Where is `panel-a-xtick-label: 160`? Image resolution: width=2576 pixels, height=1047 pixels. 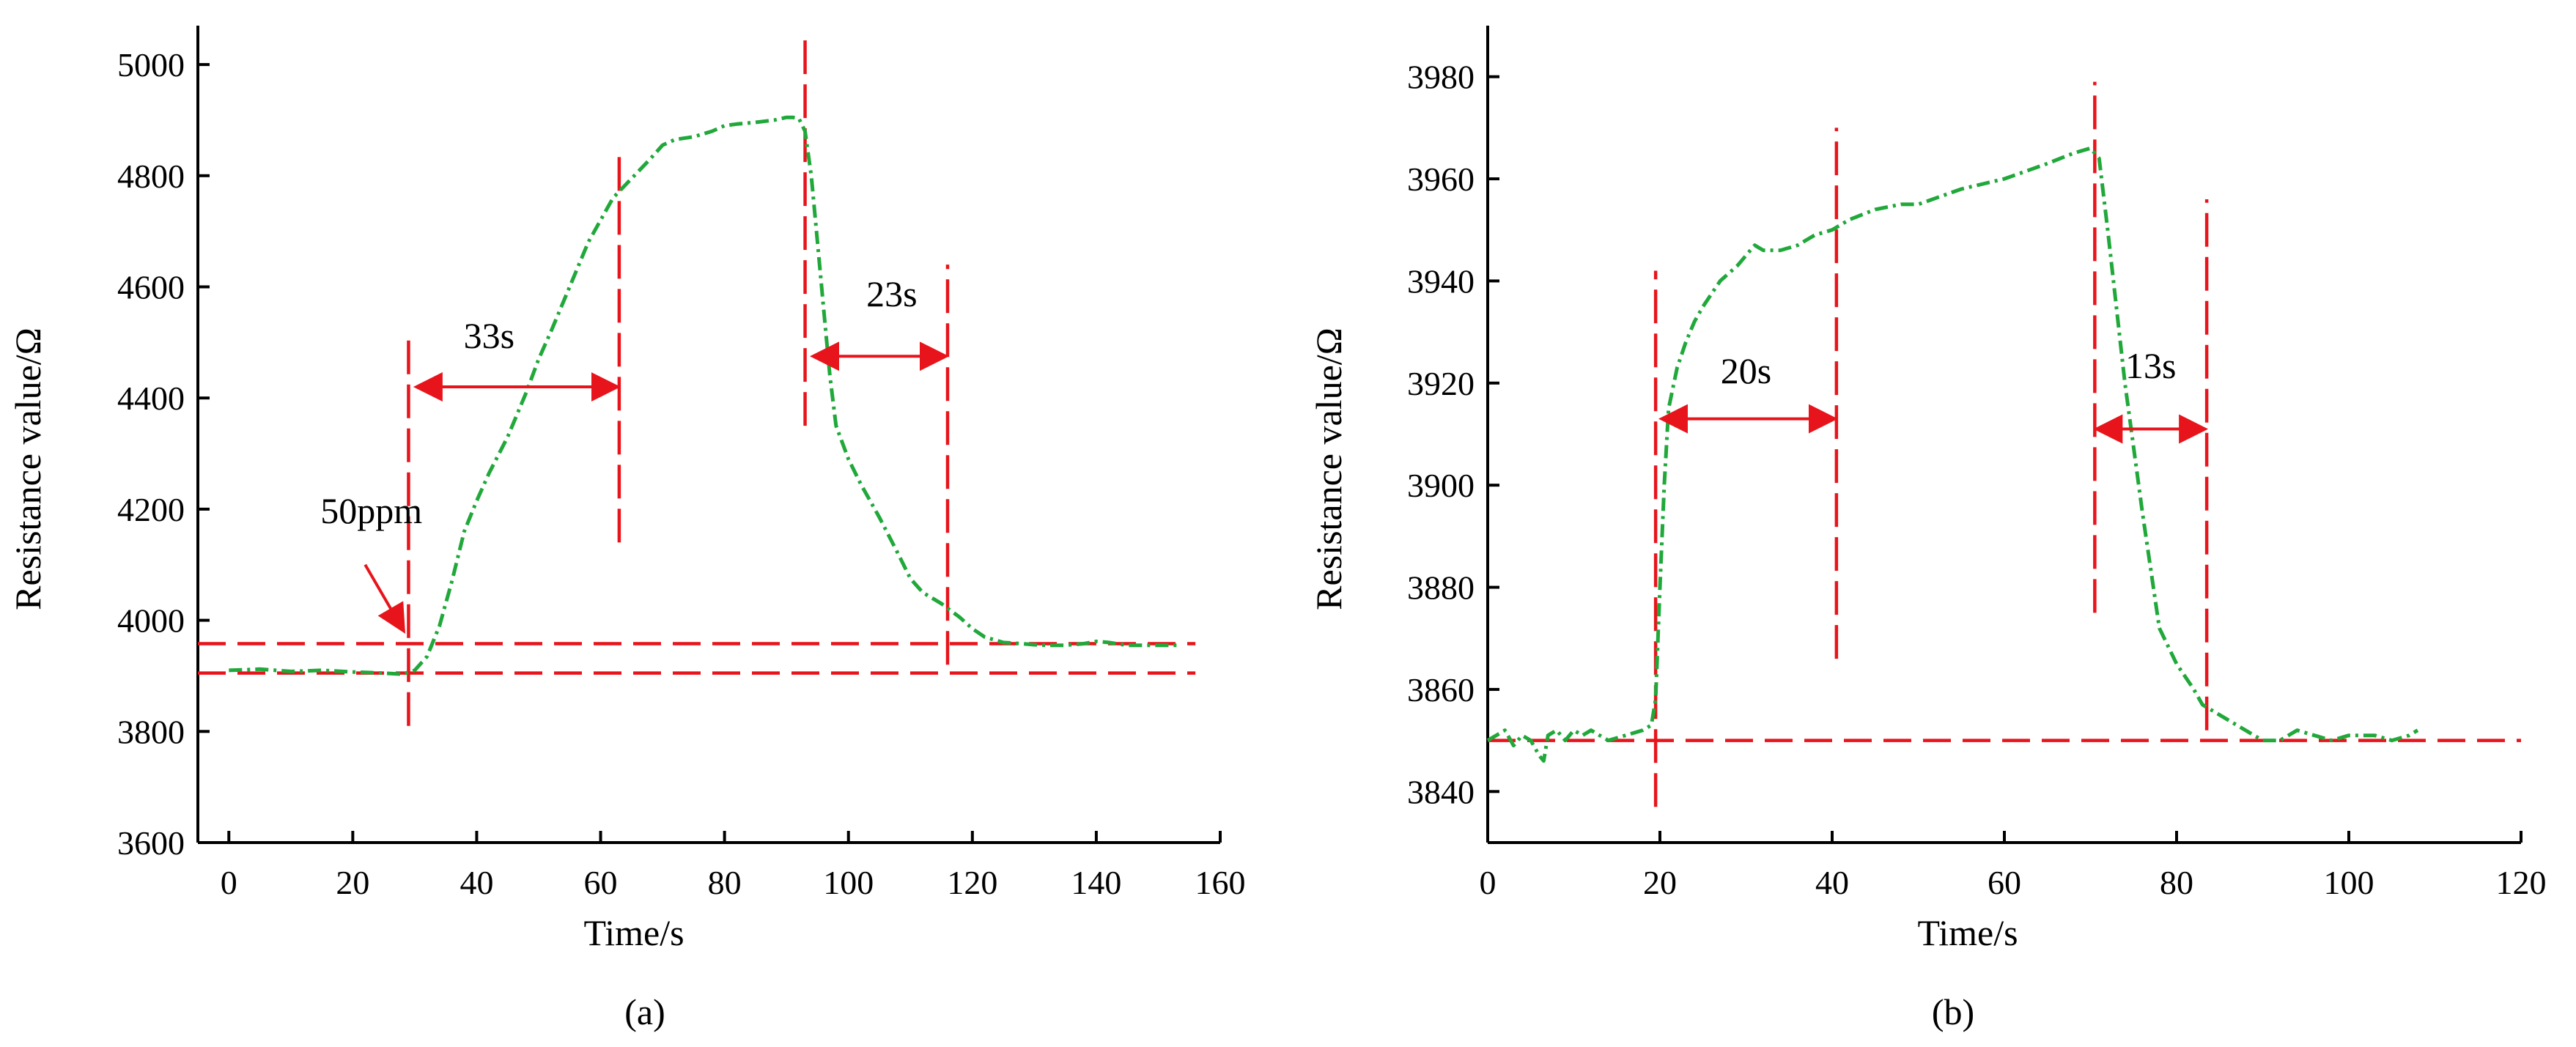 panel-a-xtick-label: 160 is located at coordinates (1220, 882).